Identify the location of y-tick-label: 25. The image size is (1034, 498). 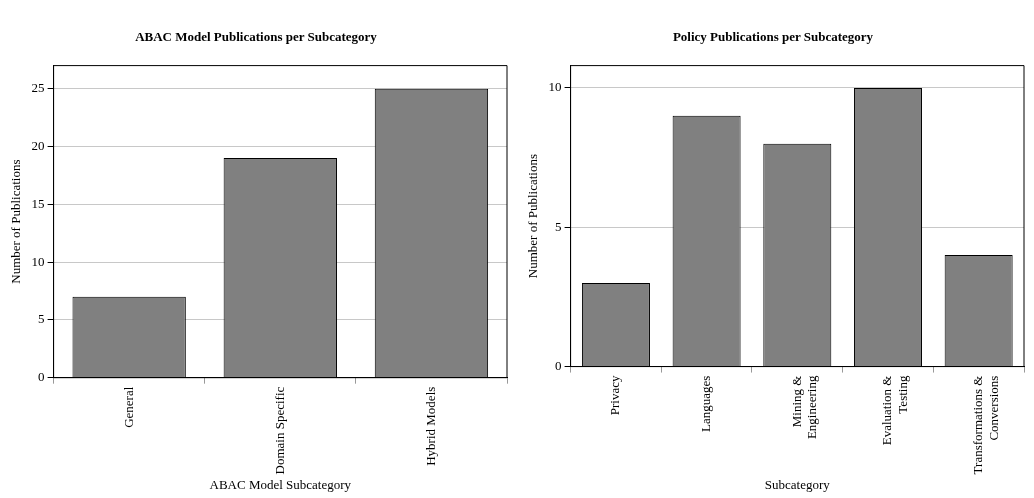
(38, 88).